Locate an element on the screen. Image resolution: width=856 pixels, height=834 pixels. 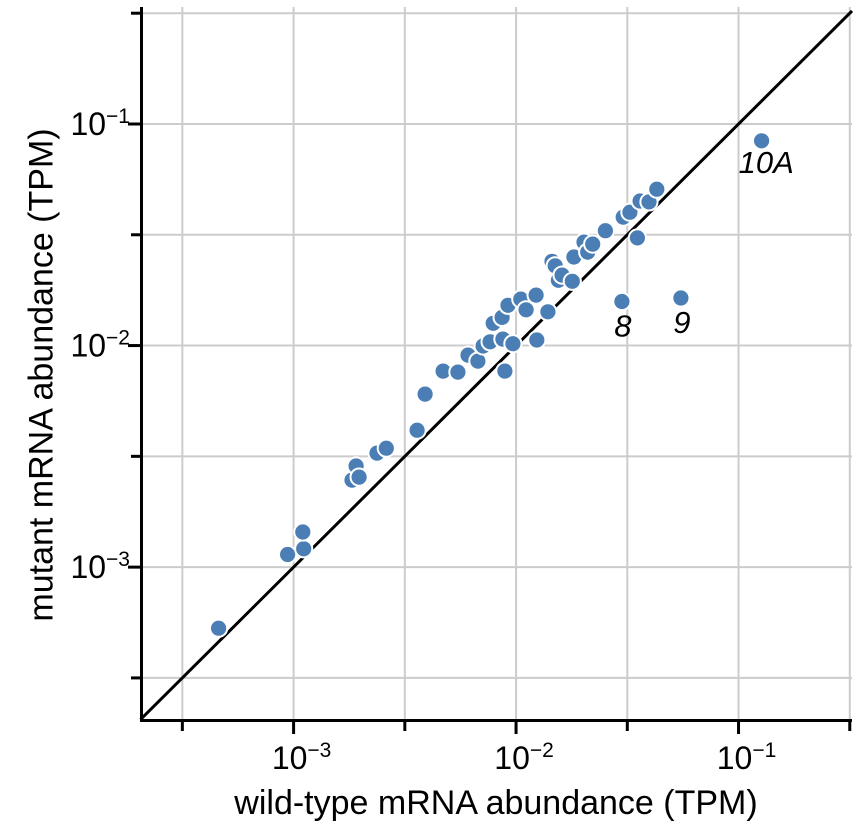
point-label: 10A is located at coordinates (766, 162).